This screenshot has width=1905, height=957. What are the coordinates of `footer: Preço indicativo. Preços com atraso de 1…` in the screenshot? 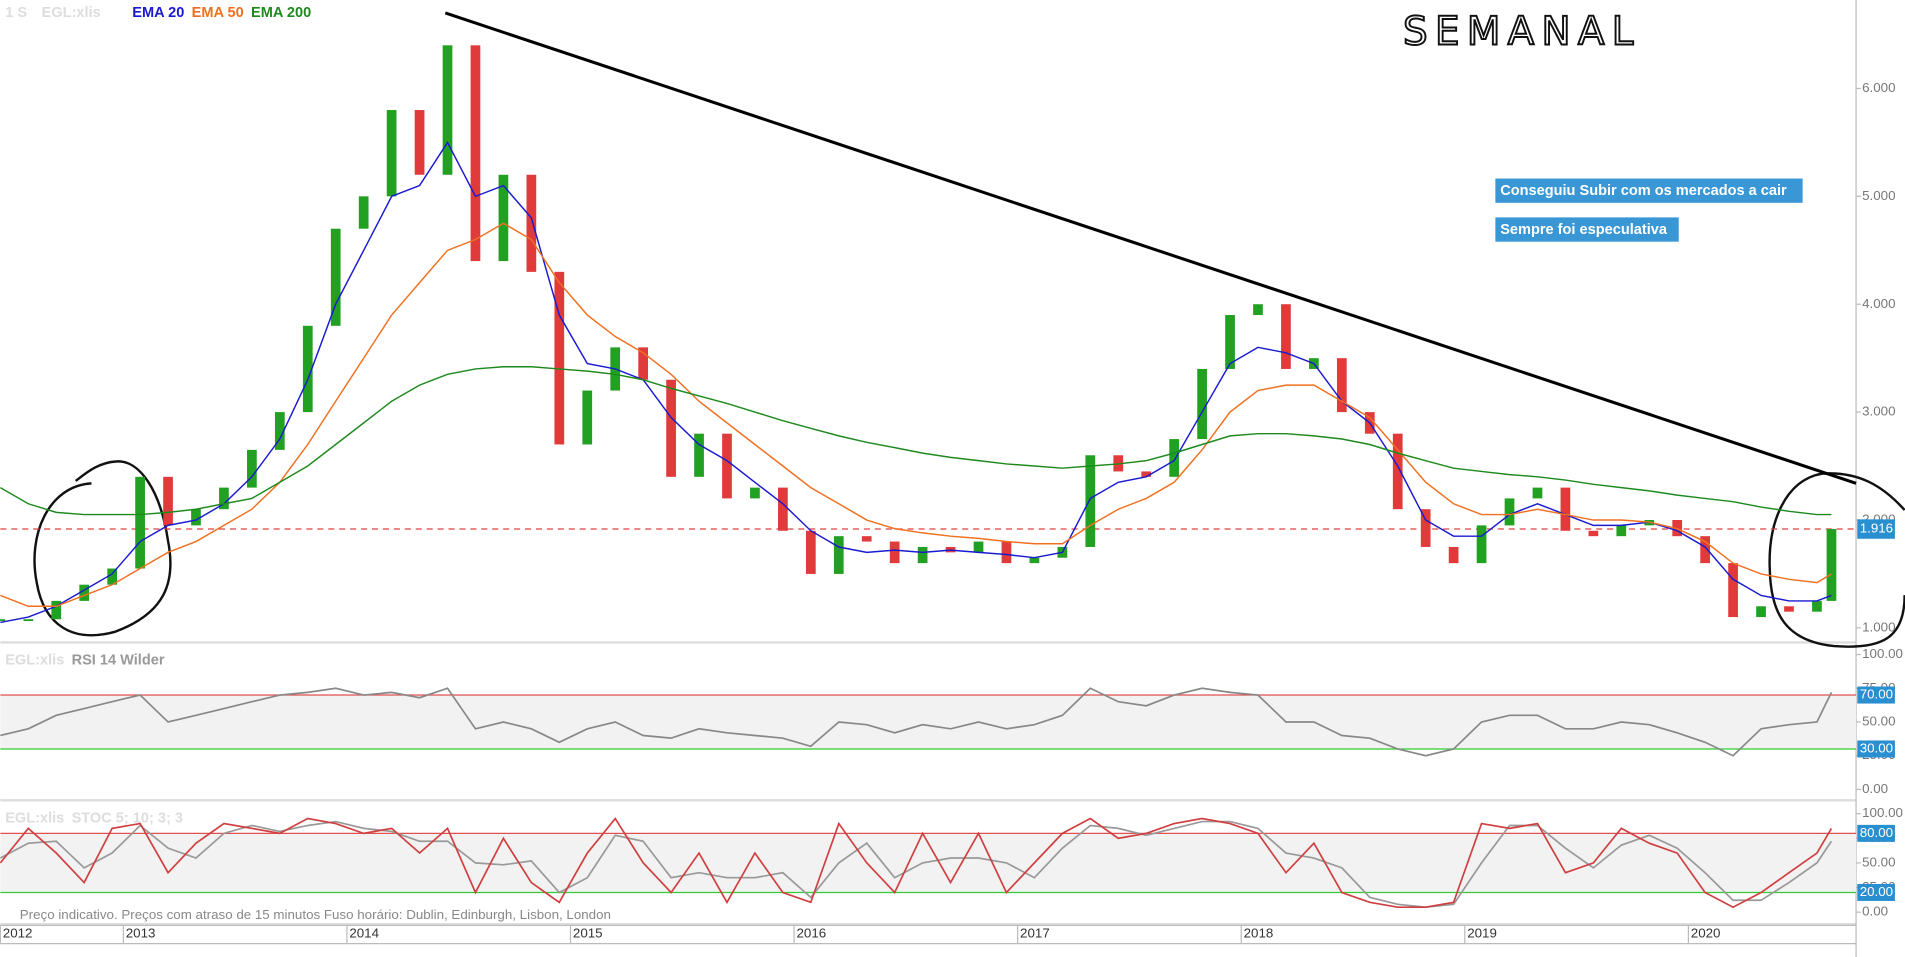 It's located at (315, 914).